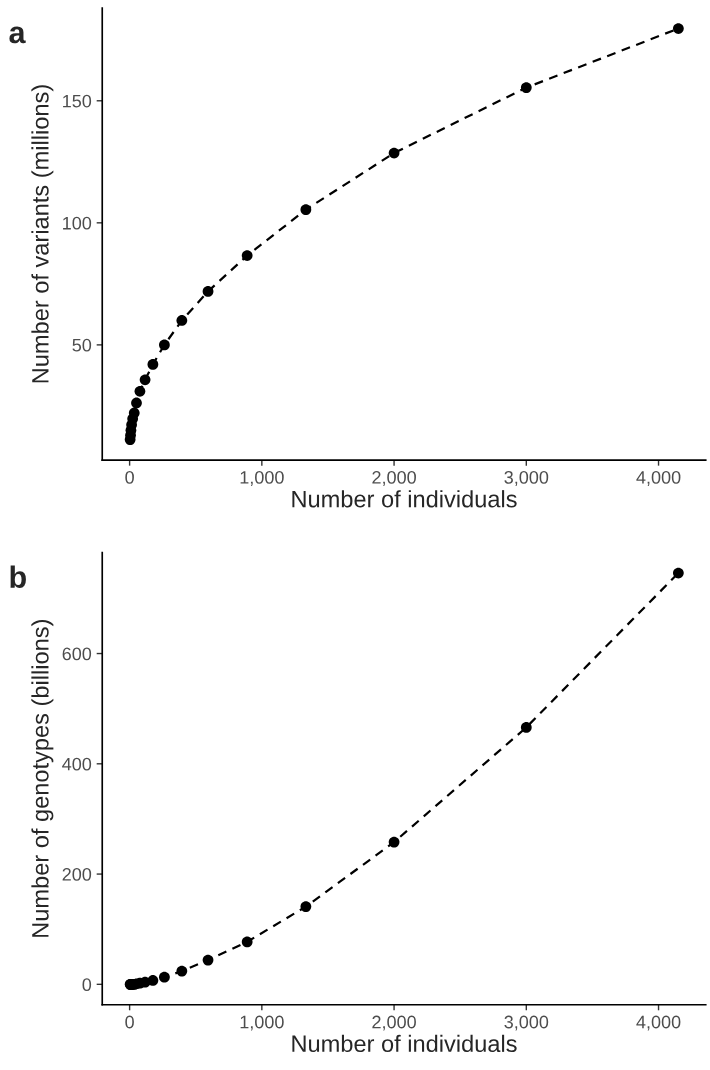 The width and height of the screenshot is (710, 1070). What do you see at coordinates (17, 35) in the screenshot?
I see `chart-title: a` at bounding box center [17, 35].